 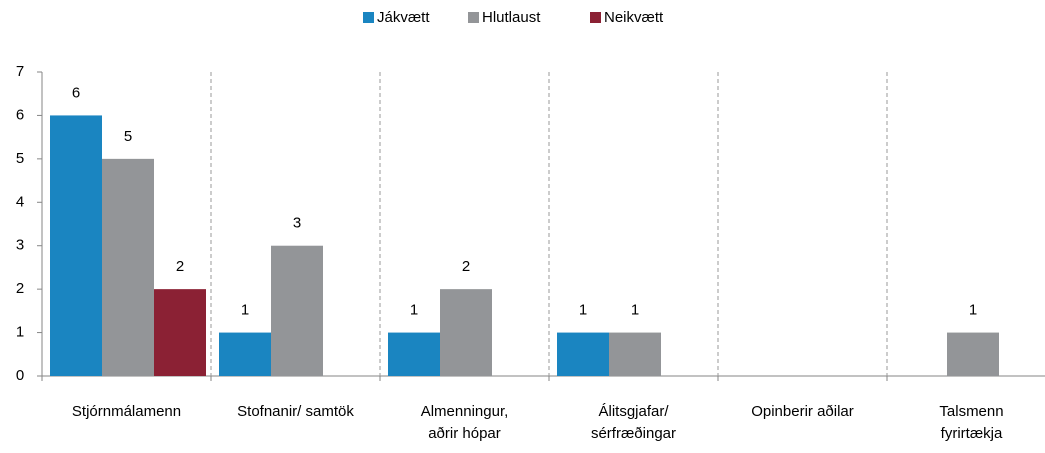 I want to click on y-tick-label: 6, so click(x=20, y=114).